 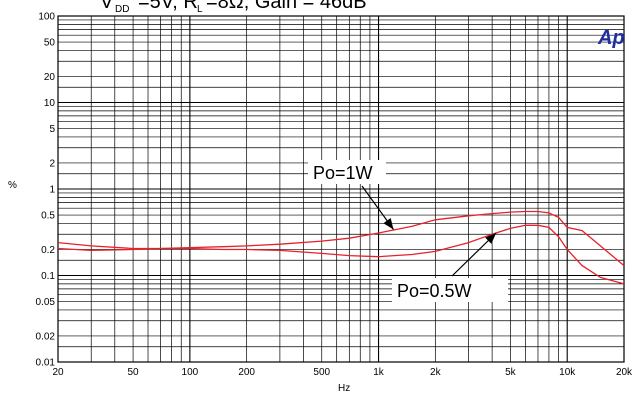 I want to click on y-tick-label: 100, so click(x=46, y=17).